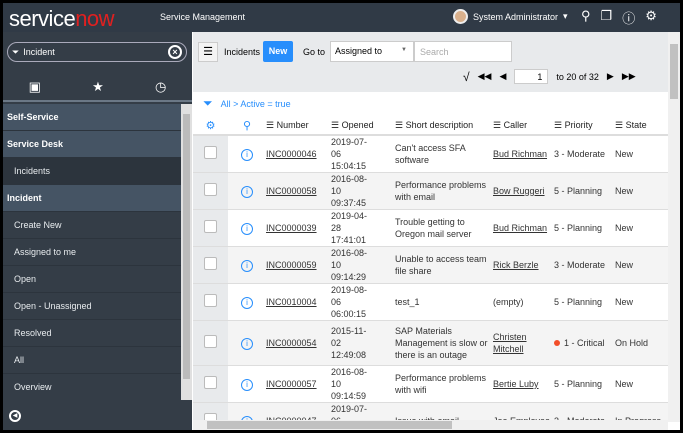  I want to click on activity-icon: √, so click(466, 76).